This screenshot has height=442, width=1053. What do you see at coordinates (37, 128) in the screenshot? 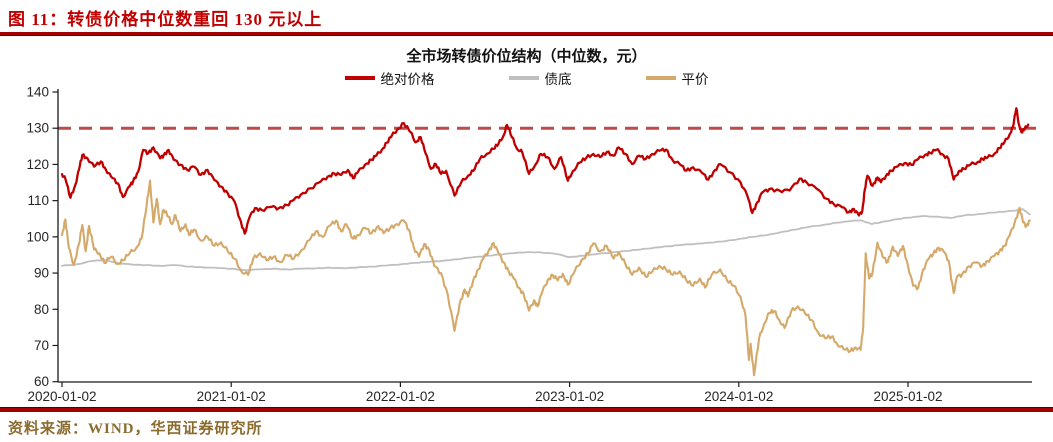
I see `y-tick-label: 130` at bounding box center [37, 128].